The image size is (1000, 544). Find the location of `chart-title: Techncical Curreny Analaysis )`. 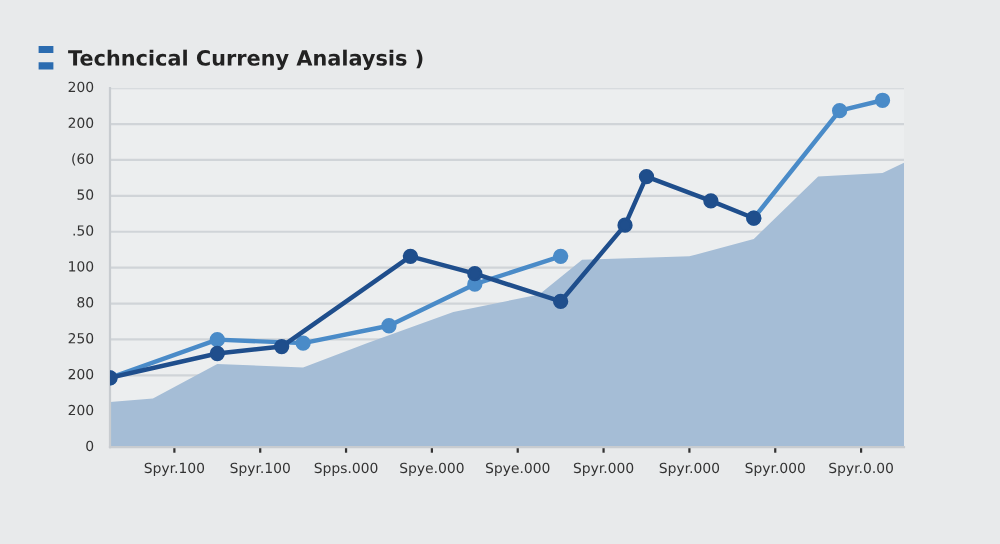

chart-title: Techncical Curreny Analaysis ) is located at coordinates (245, 59).